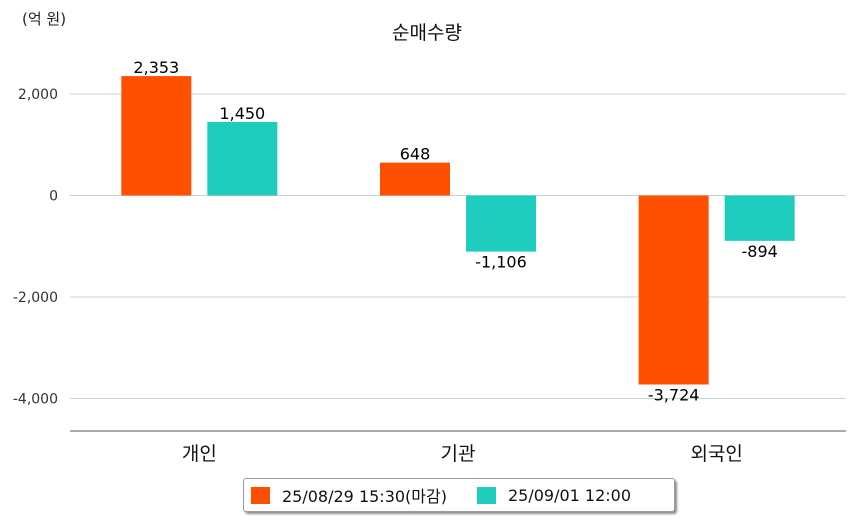 This screenshot has height=520, width=854. Describe the element at coordinates (53, 197) in the screenshot. I see `y-tick-label-1: 0` at that location.